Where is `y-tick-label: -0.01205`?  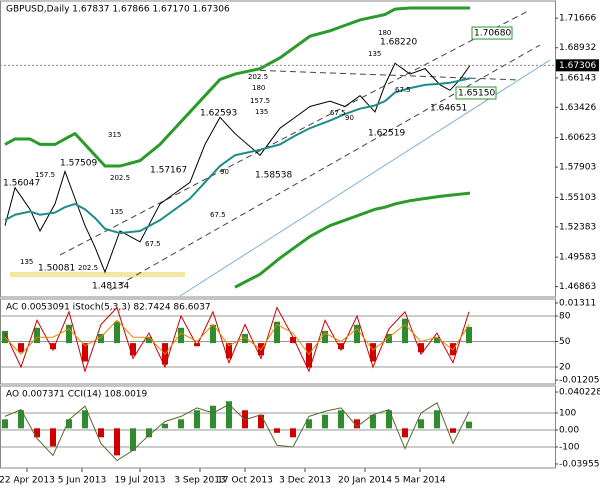
y-tick-label: -0.01205 is located at coordinates (579, 380).